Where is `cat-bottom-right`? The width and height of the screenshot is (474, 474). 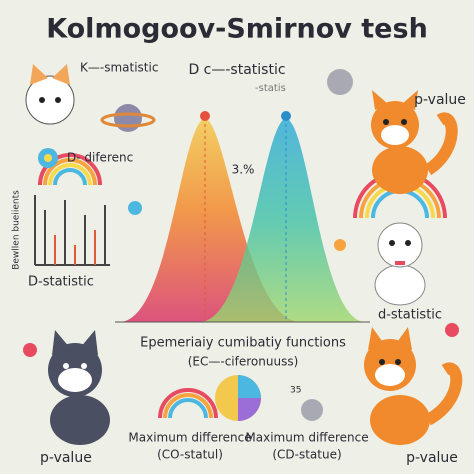 cat-bottom-right is located at coordinates (413, 386).